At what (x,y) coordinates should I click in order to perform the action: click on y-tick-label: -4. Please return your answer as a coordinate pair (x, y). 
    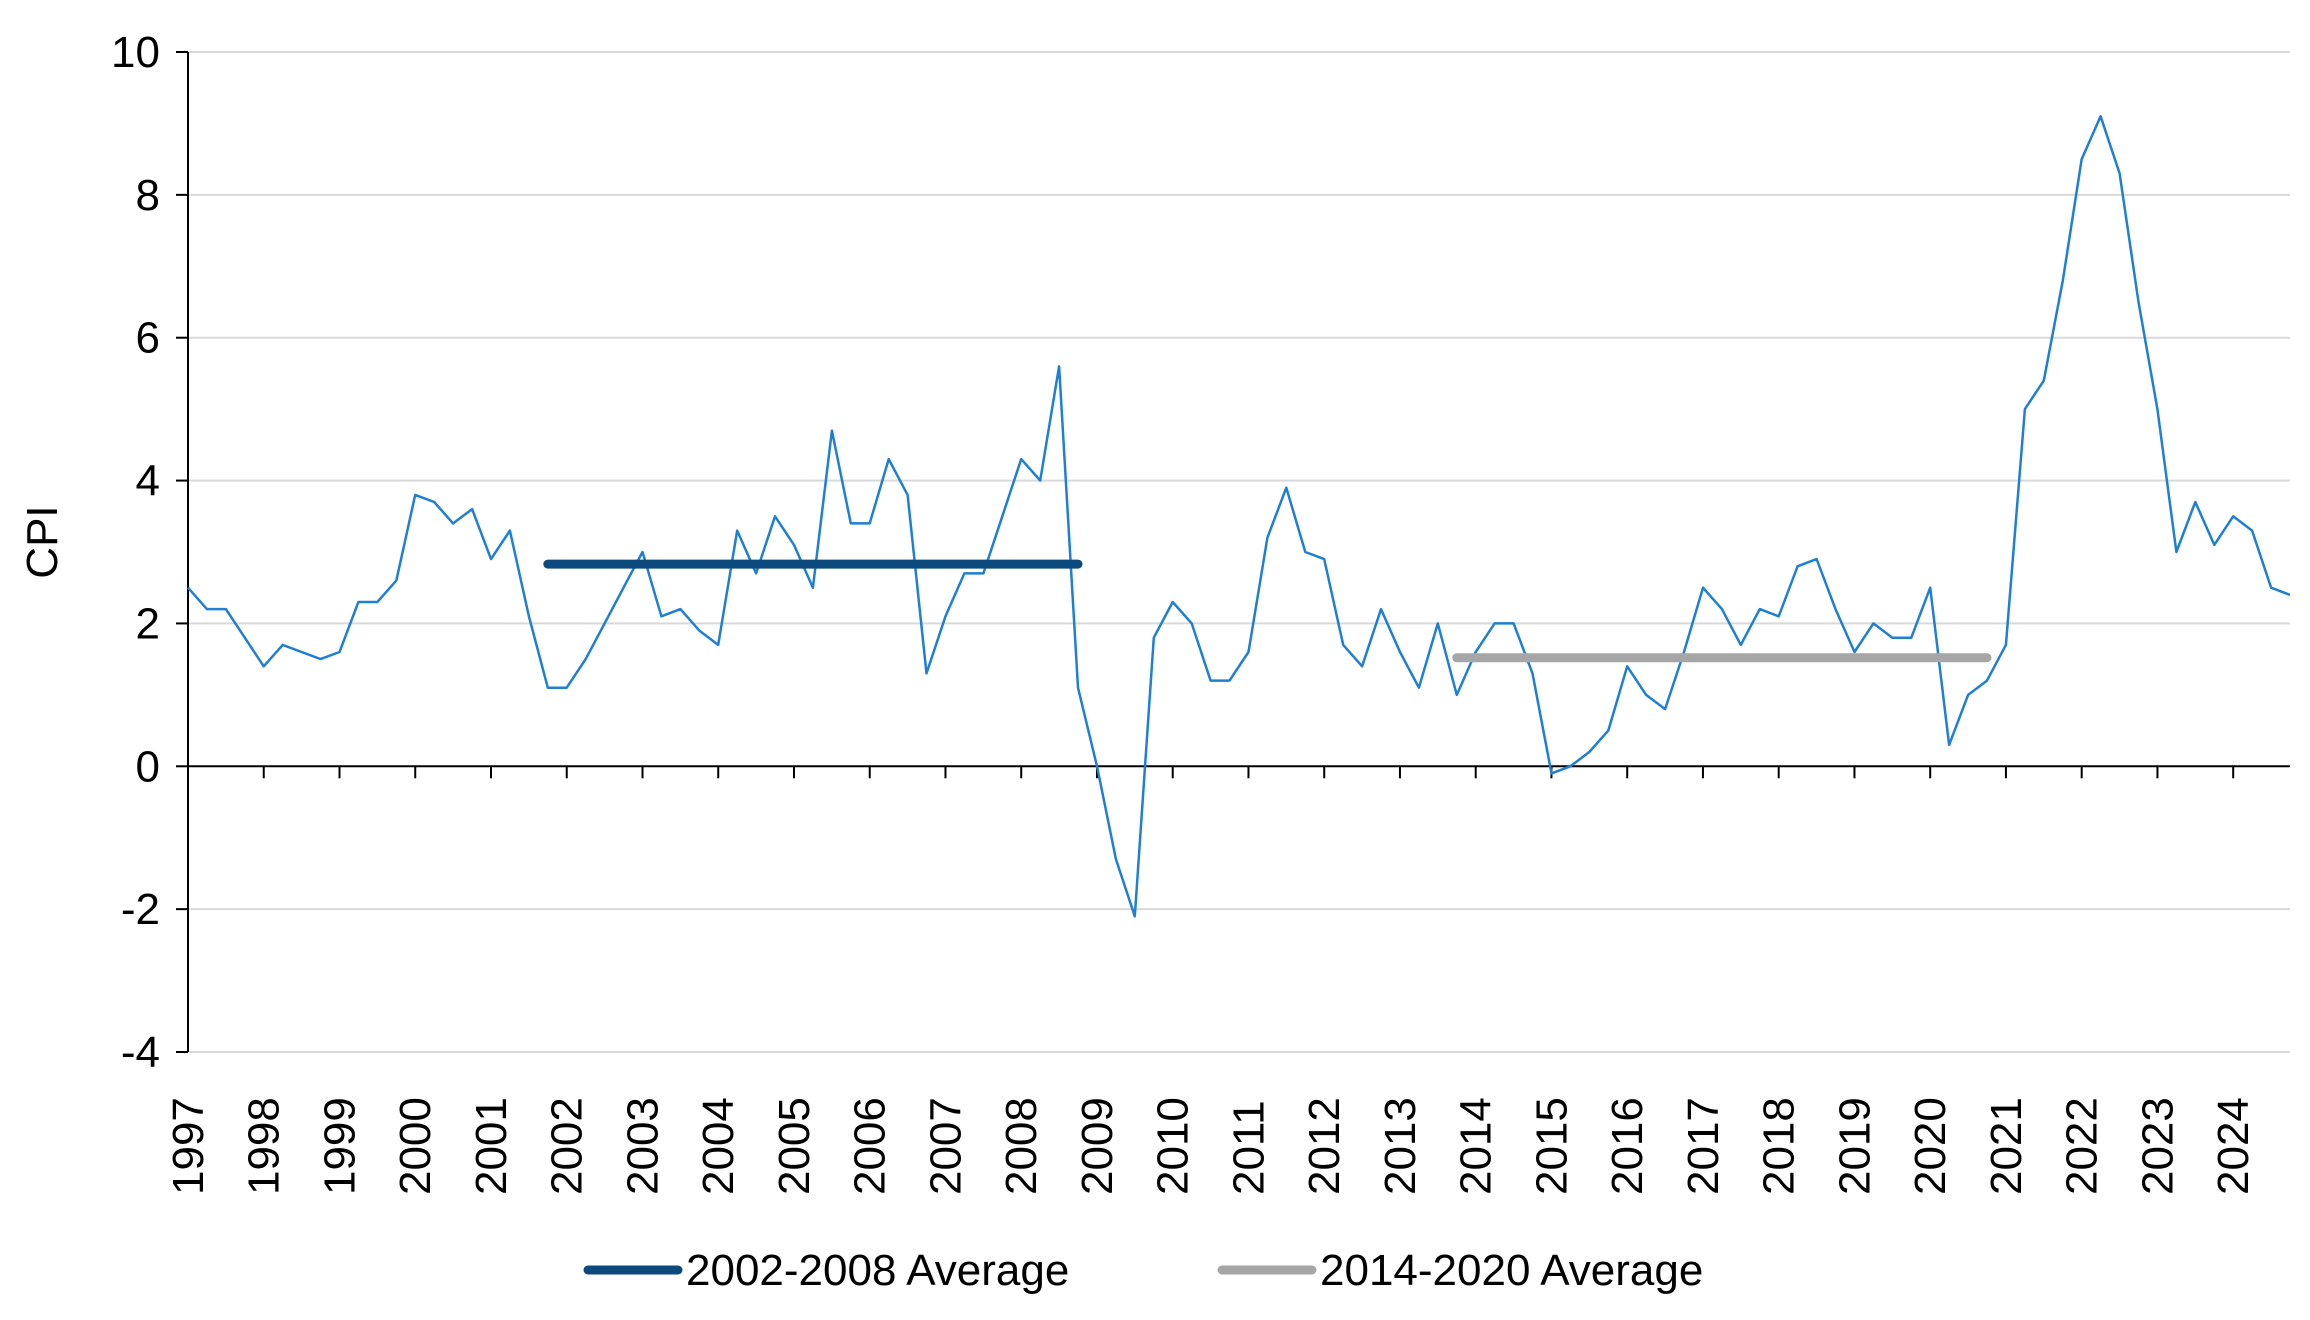
    Looking at the image, I should click on (140, 1052).